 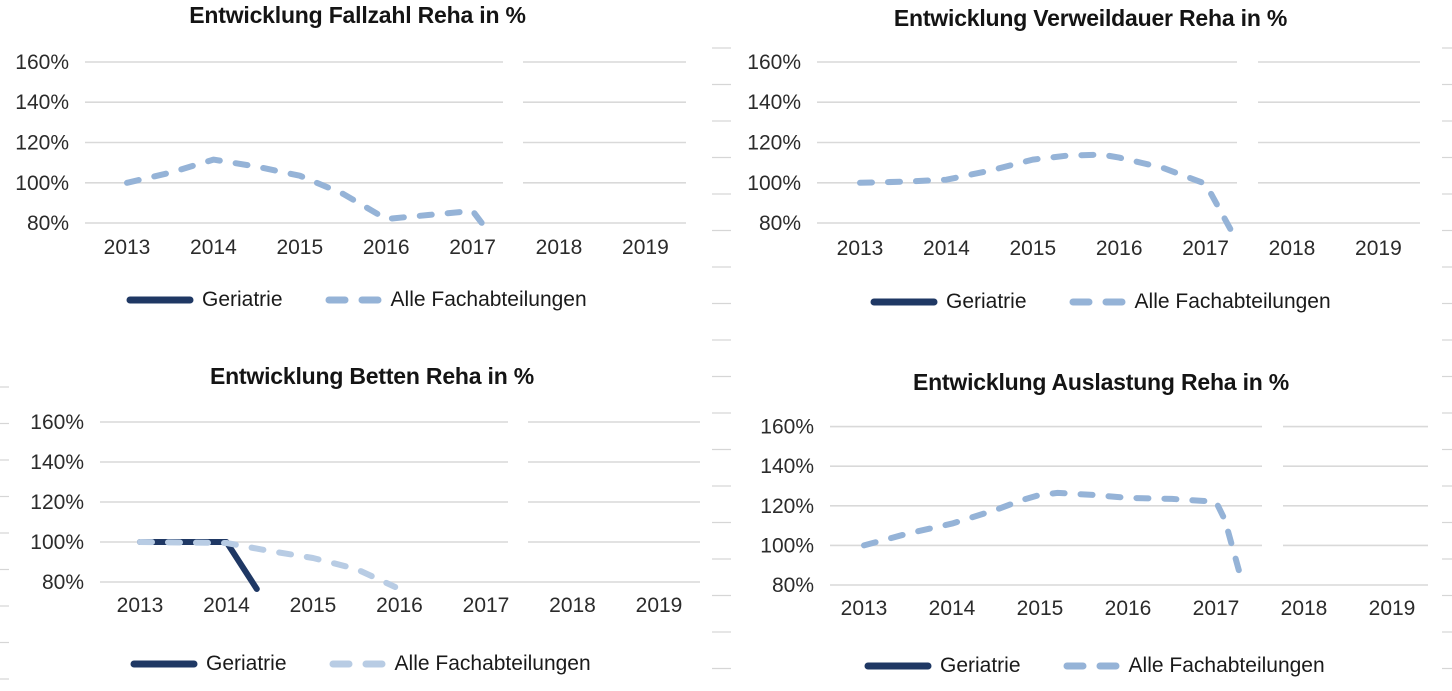 I want to click on chart-title: Entwicklung Auslastung Reha in %, so click(x=1101, y=382).